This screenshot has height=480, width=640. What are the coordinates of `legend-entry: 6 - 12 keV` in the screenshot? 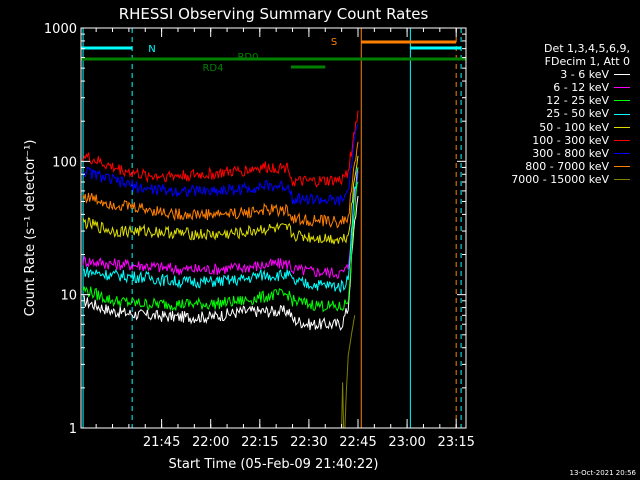 It's located at (554, 87).